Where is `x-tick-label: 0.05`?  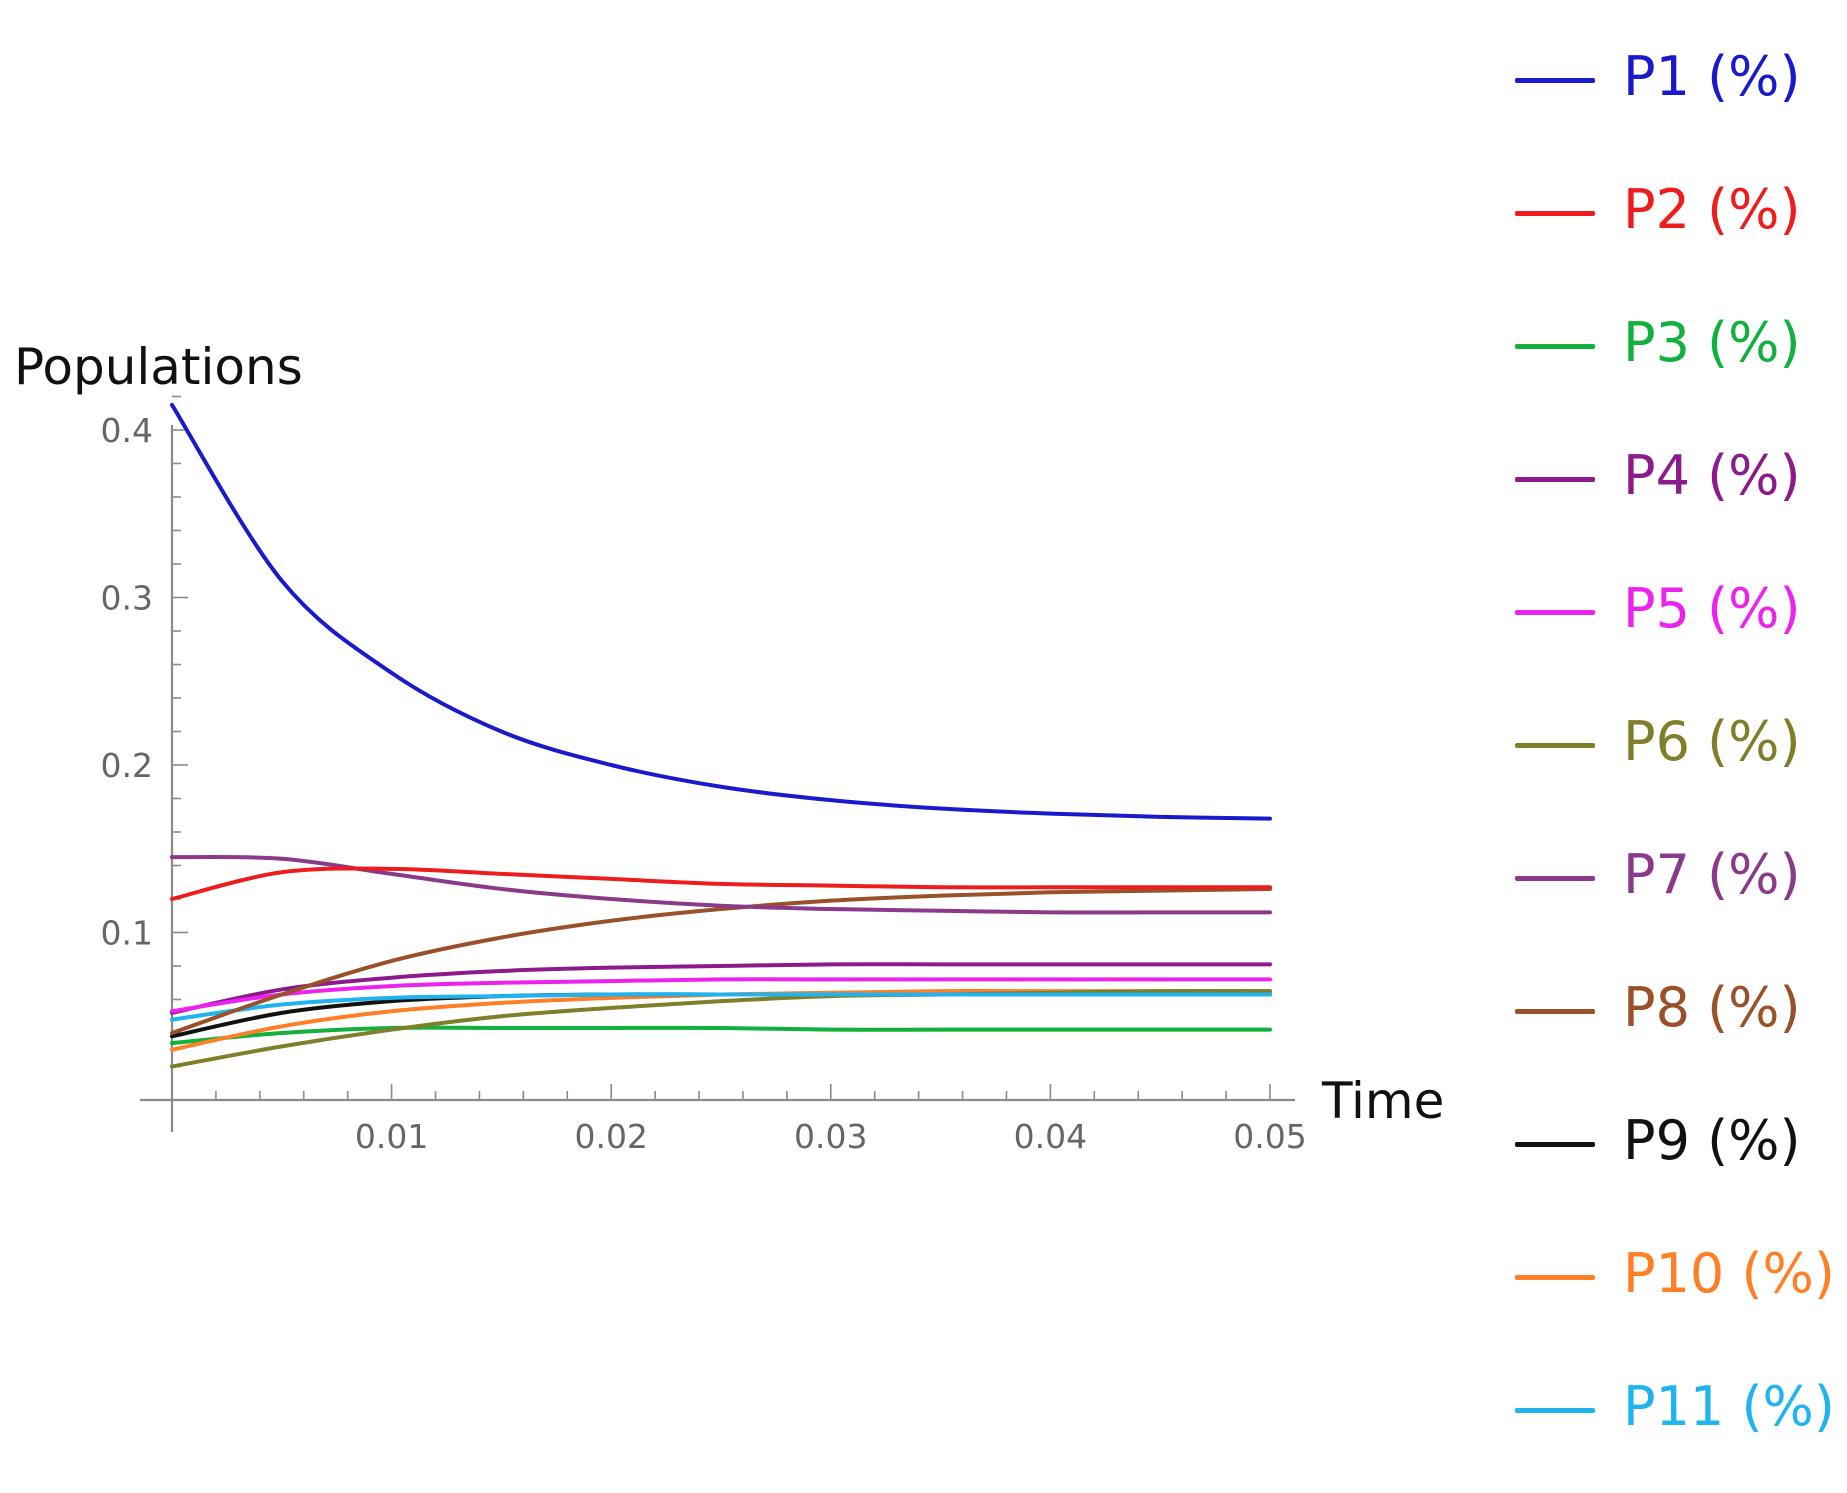
x-tick-label: 0.05 is located at coordinates (1269, 1136).